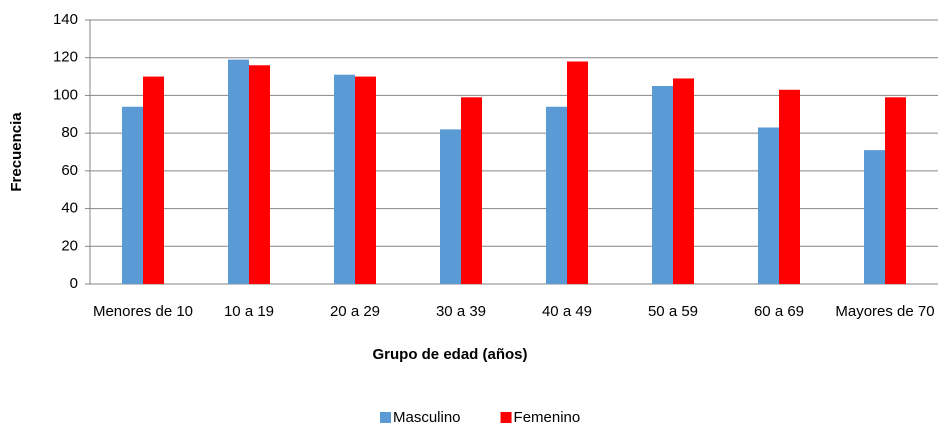 The image size is (938, 427). What do you see at coordinates (355, 311) in the screenshot?
I see `x-tick-label: 20 a 29` at bounding box center [355, 311].